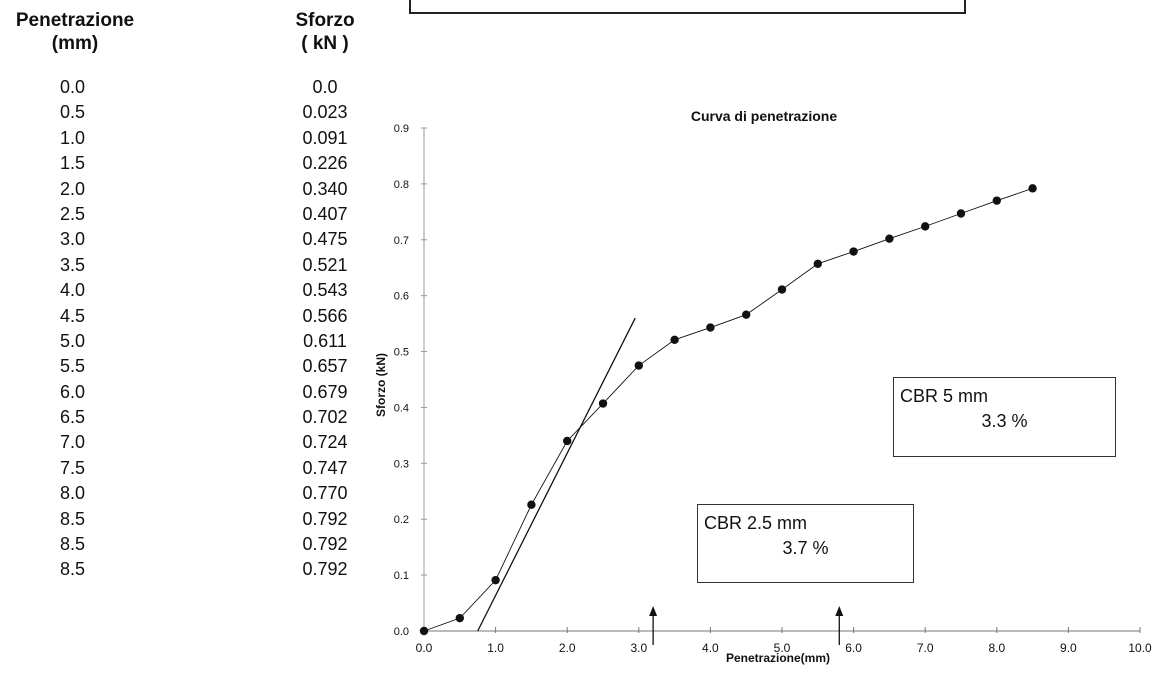  I want to click on penetration-column-header: Penetrazione (mm), so click(75, 32).